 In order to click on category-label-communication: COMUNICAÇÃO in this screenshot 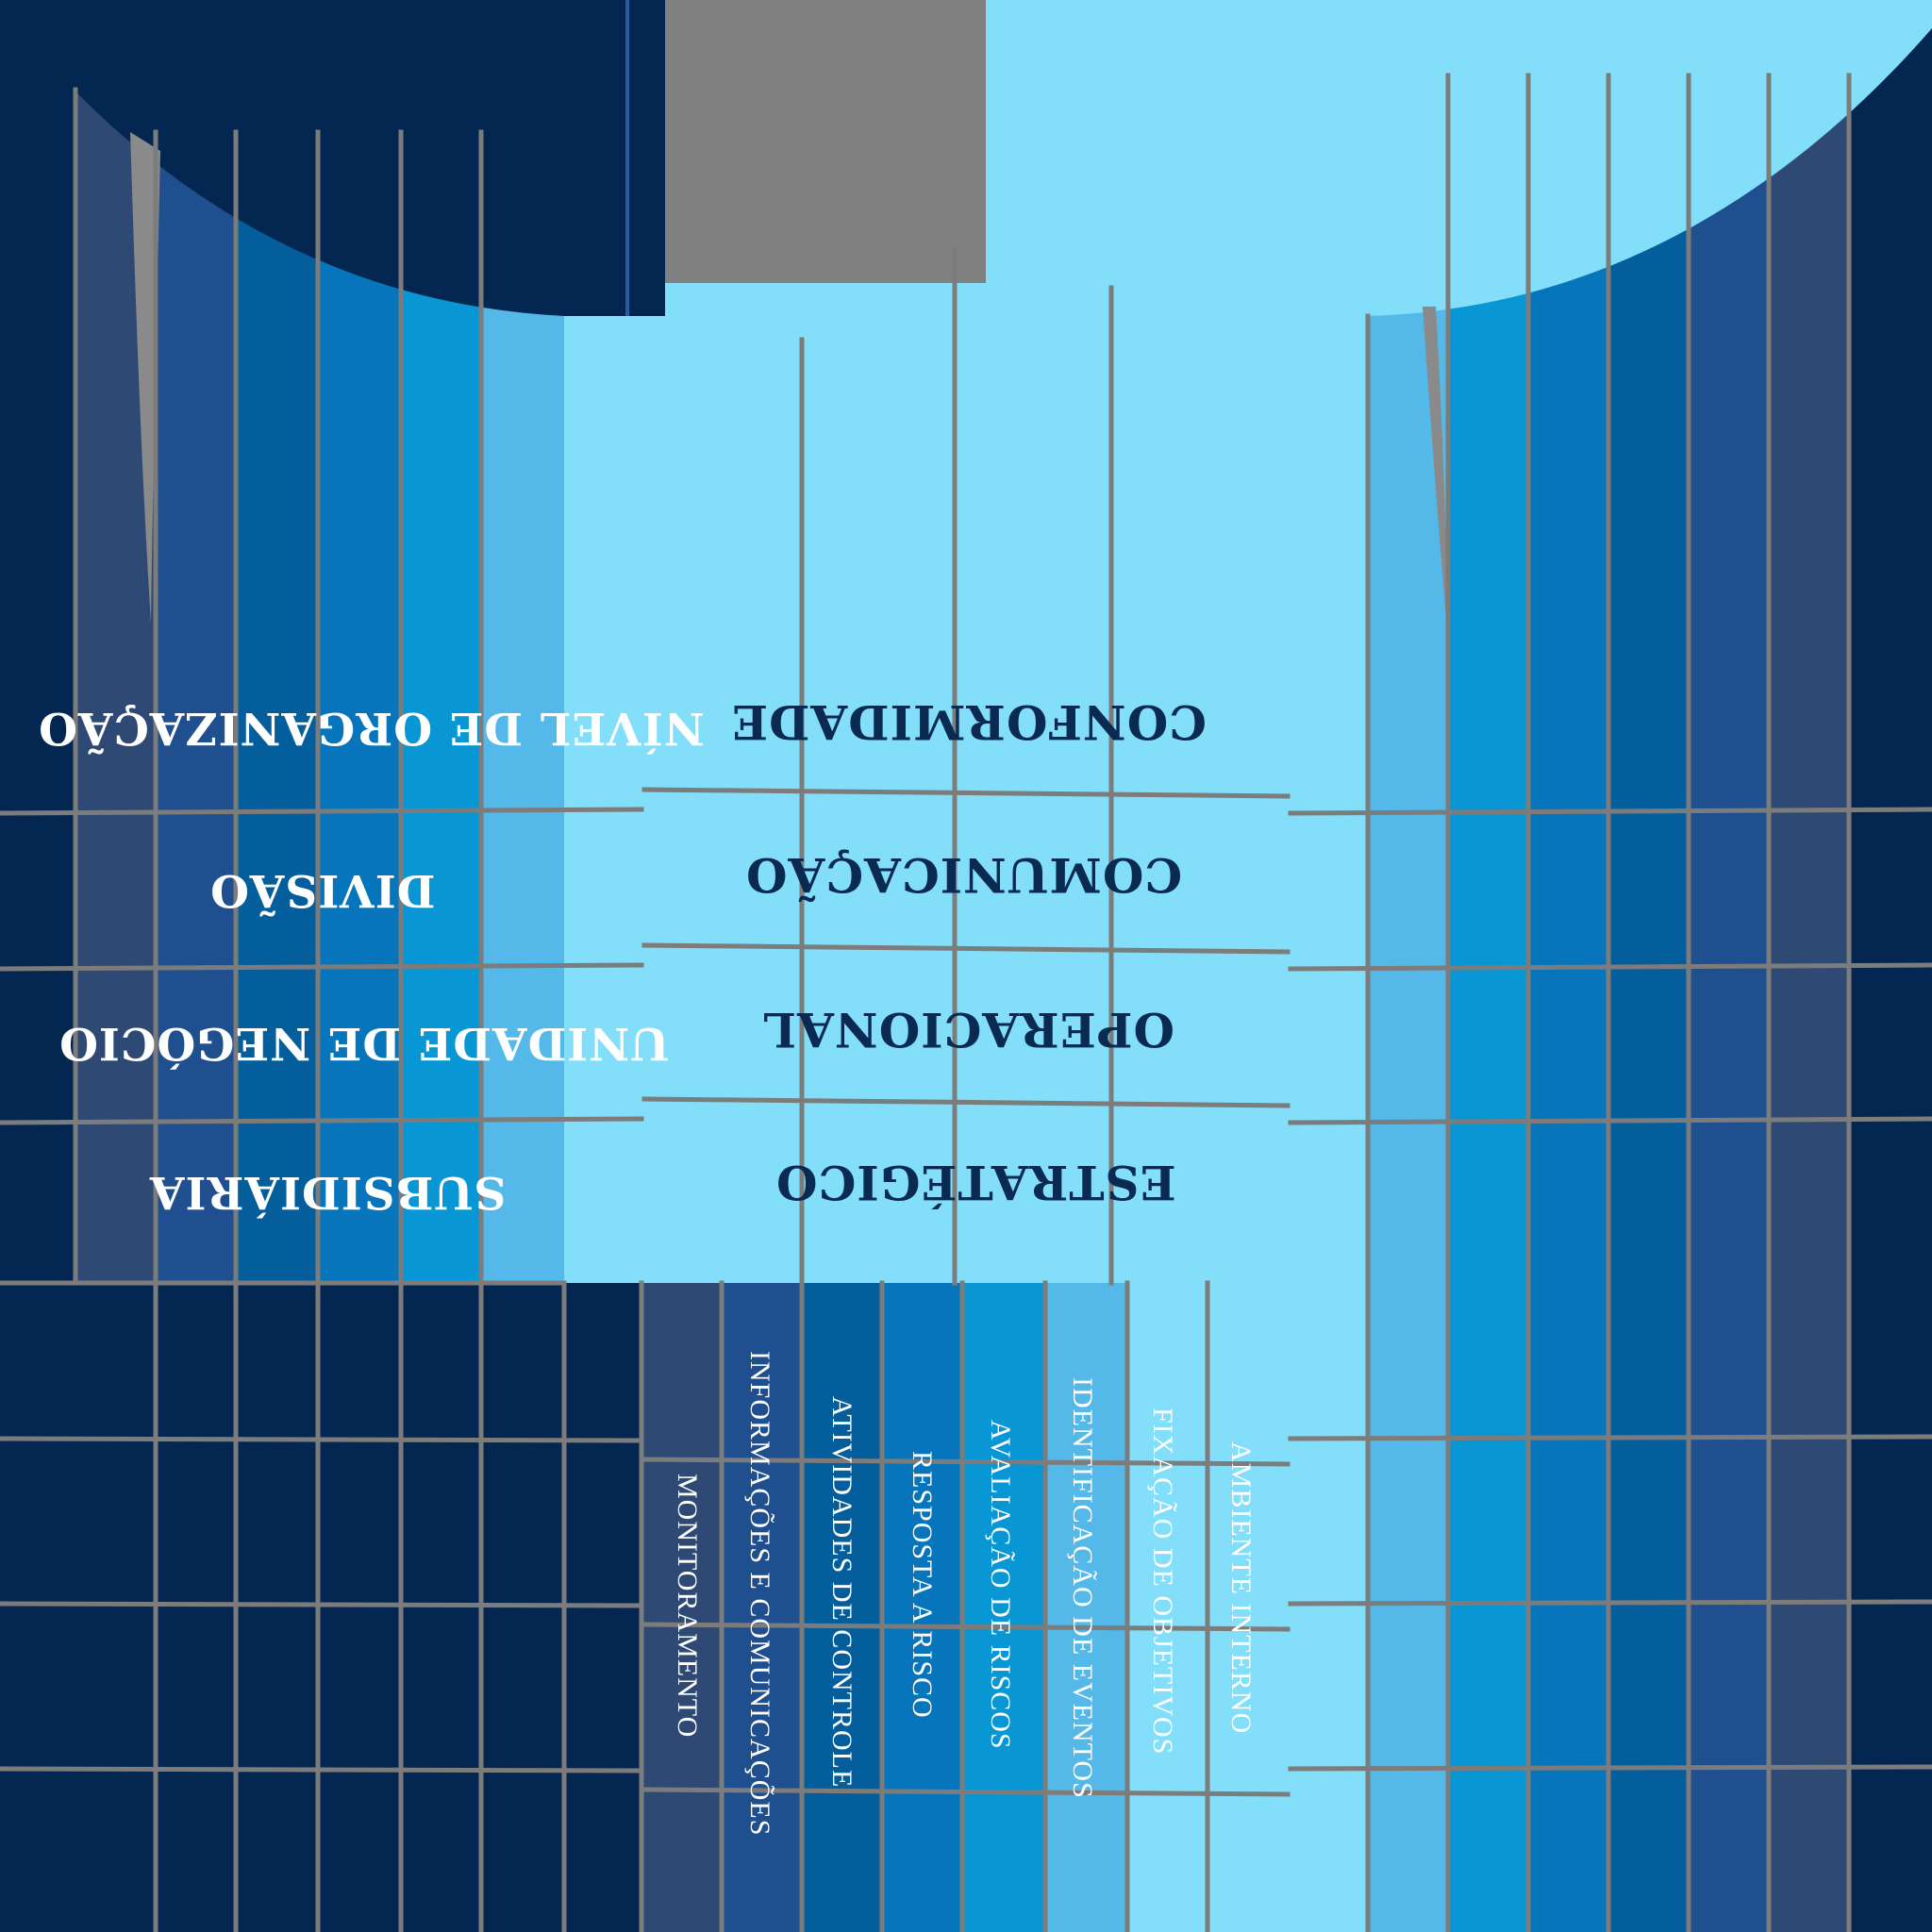, I will do `click(964, 875)`.